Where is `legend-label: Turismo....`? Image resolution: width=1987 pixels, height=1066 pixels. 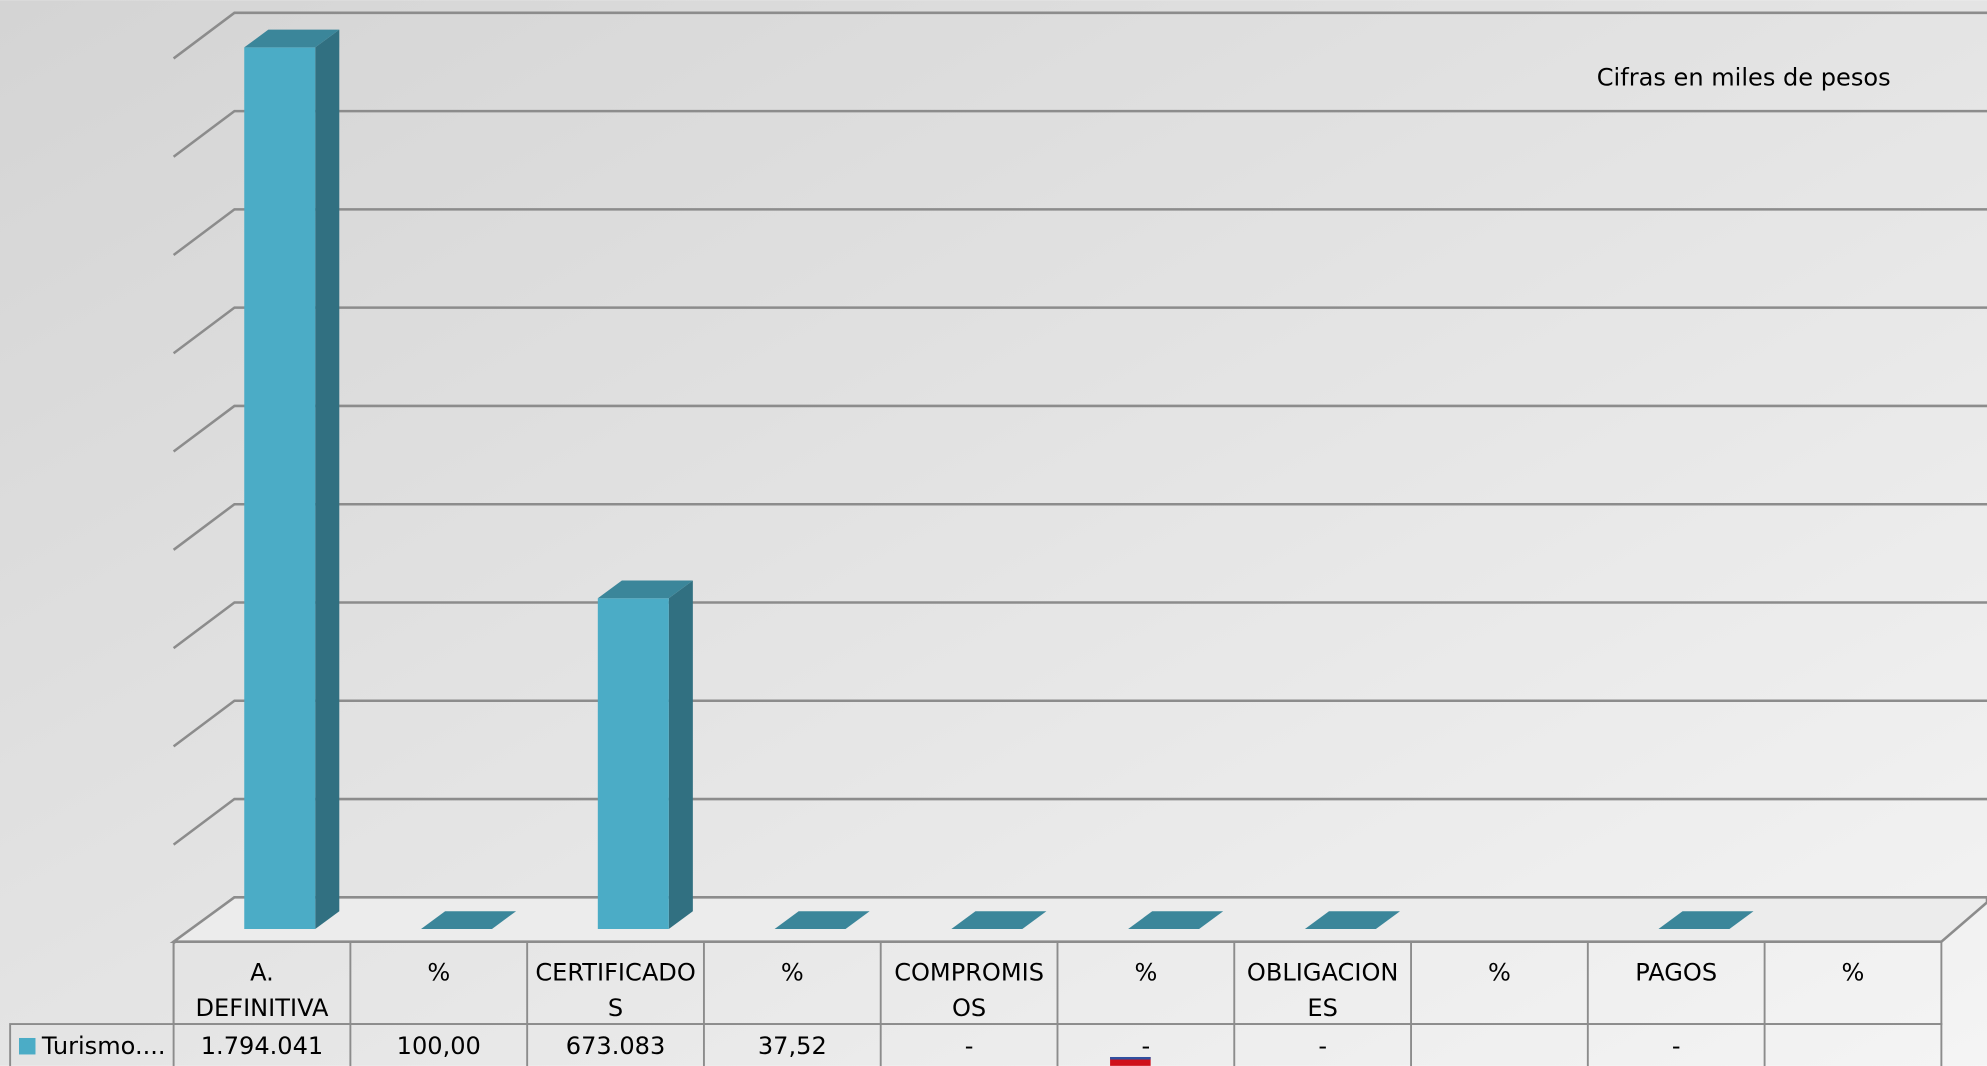
legend-label: Turismo.... is located at coordinates (103, 1046).